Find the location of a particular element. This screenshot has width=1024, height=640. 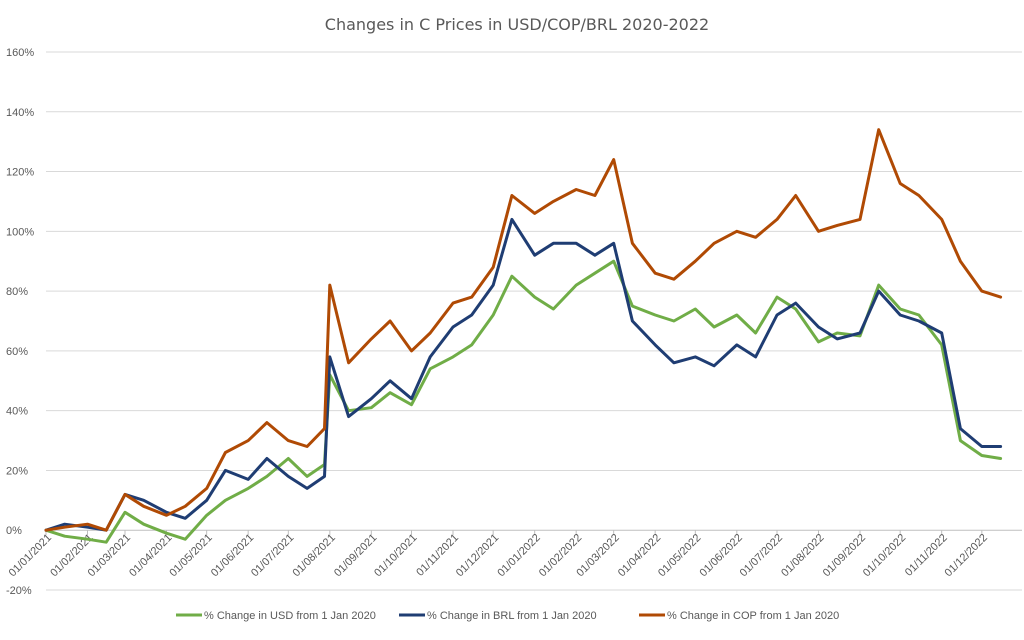

x-tick-label: 01/01/2022 is located at coordinates (518, 555).